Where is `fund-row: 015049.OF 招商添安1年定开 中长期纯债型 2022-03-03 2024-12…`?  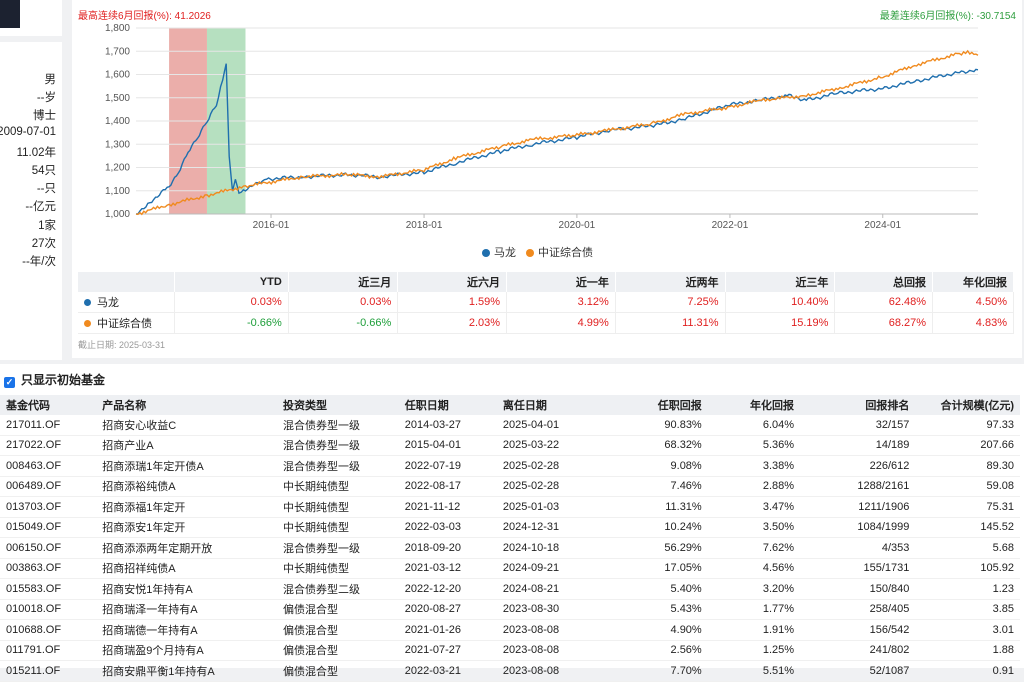 fund-row: 015049.OF 招商添安1年定开 中长期纯债型 2022-03-03 2024-12… is located at coordinates (510, 527).